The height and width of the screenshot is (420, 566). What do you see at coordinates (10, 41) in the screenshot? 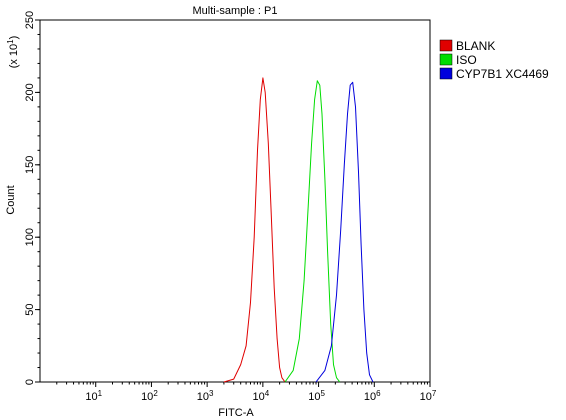
I see `y-multiplier-exponent: 1` at bounding box center [10, 41].